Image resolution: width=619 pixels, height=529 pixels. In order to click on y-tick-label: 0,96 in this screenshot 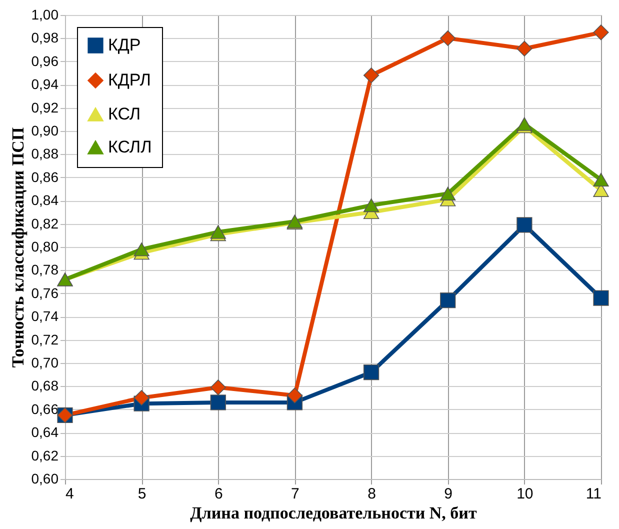, I will do `click(45, 60)`.